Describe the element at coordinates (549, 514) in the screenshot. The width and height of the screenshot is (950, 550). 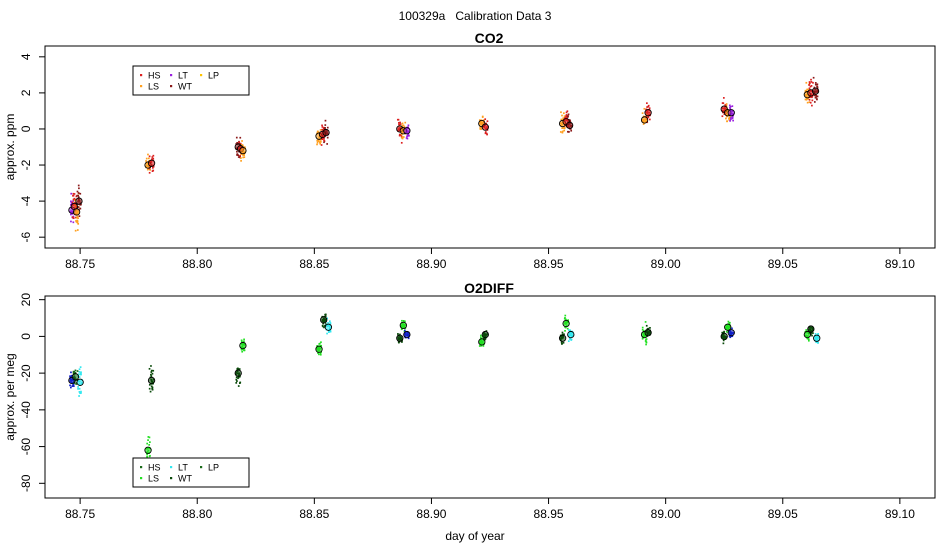
I see `o2diff-x-tick-label: 88.95` at that location.